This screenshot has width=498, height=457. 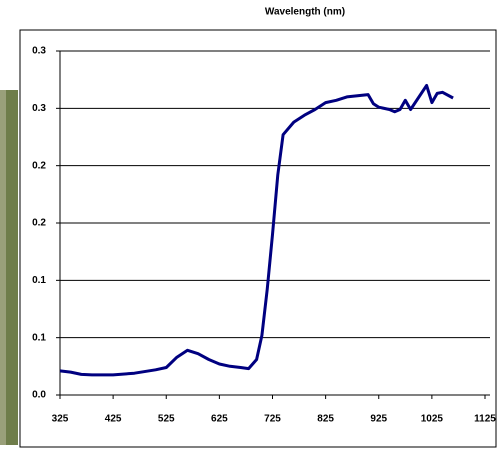 What do you see at coordinates (113, 419) in the screenshot?
I see `x-tick-label: 425` at bounding box center [113, 419].